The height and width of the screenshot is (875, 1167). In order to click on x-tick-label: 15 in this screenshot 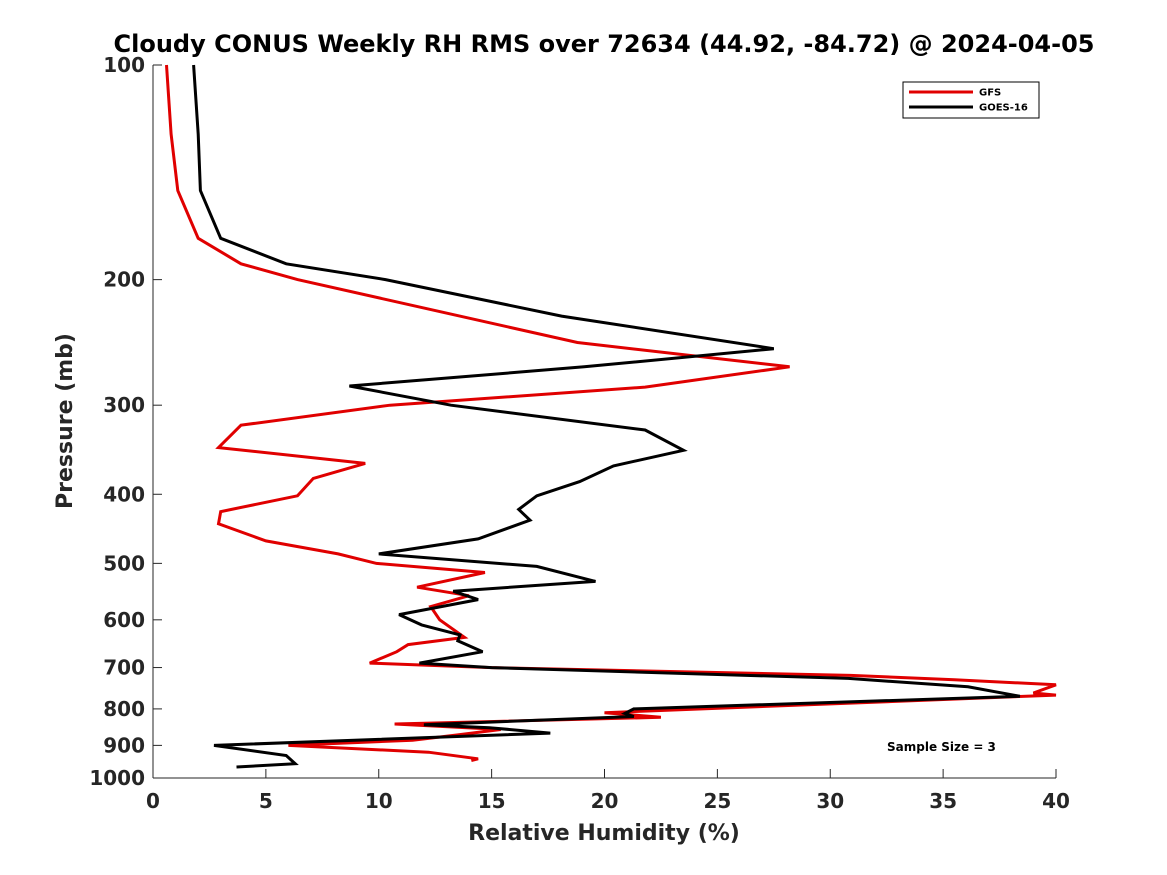, I will do `click(492, 801)`.